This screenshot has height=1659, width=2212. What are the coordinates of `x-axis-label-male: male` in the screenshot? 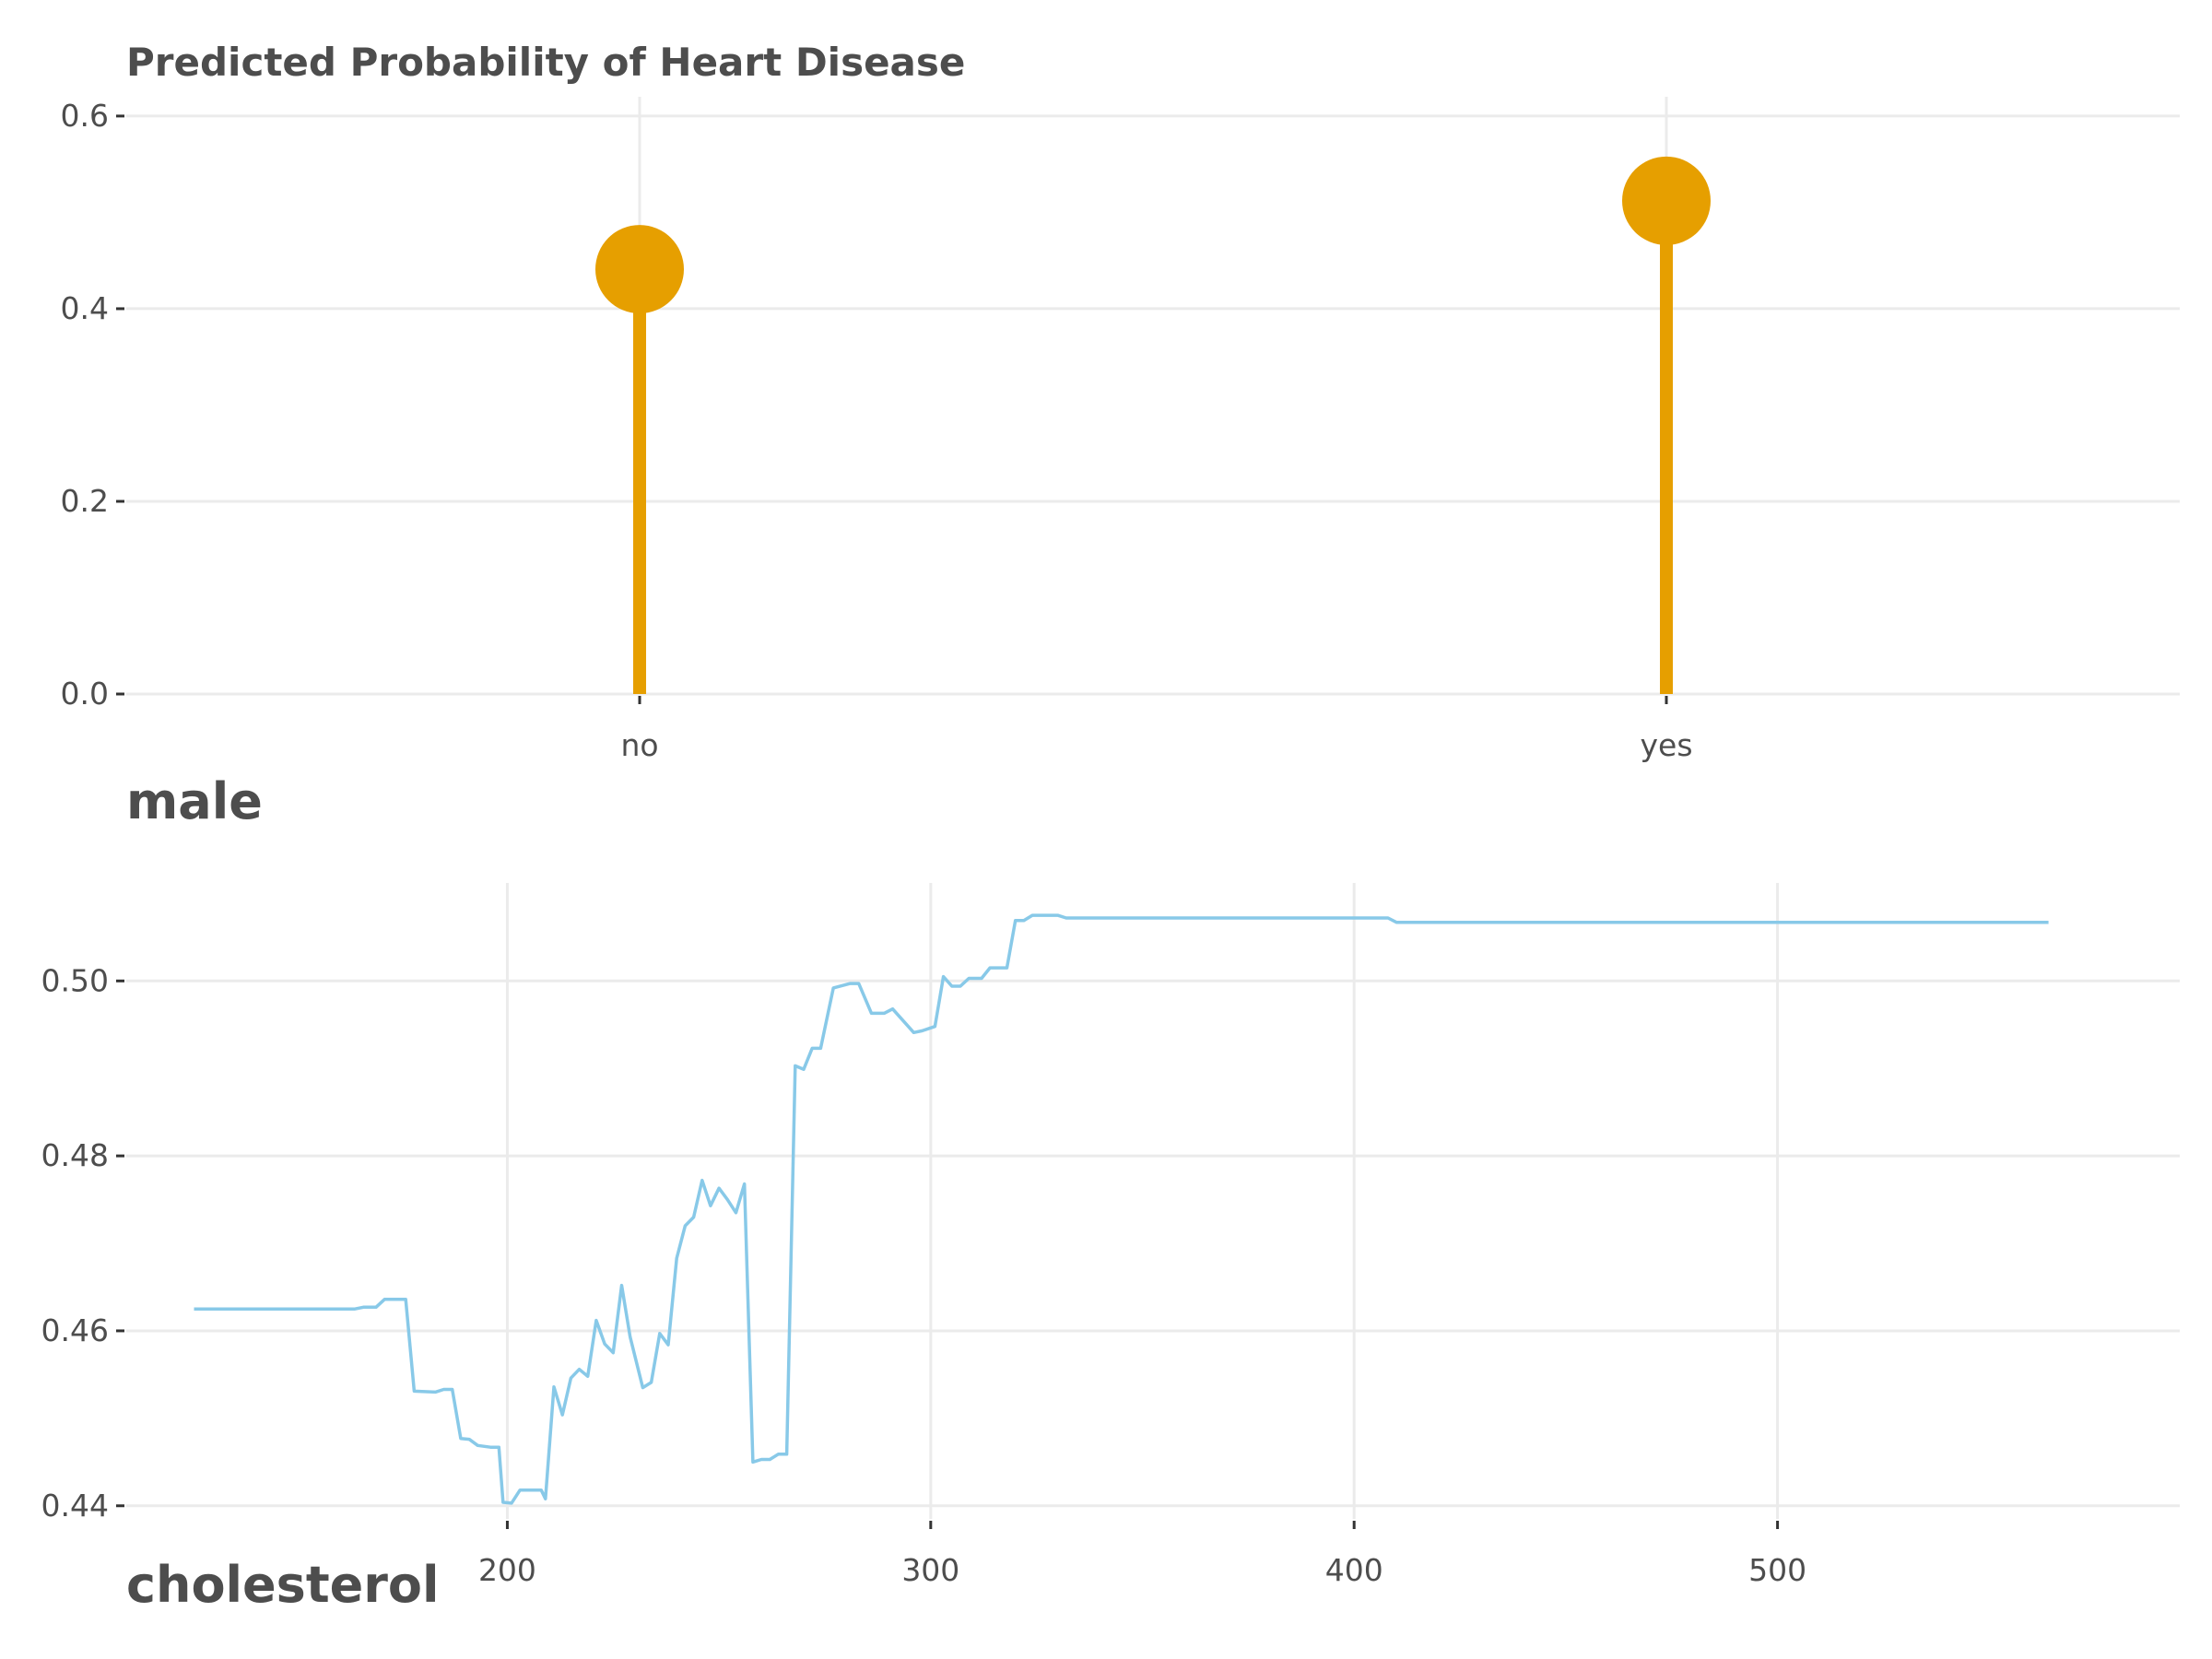 It's located at (194, 801).